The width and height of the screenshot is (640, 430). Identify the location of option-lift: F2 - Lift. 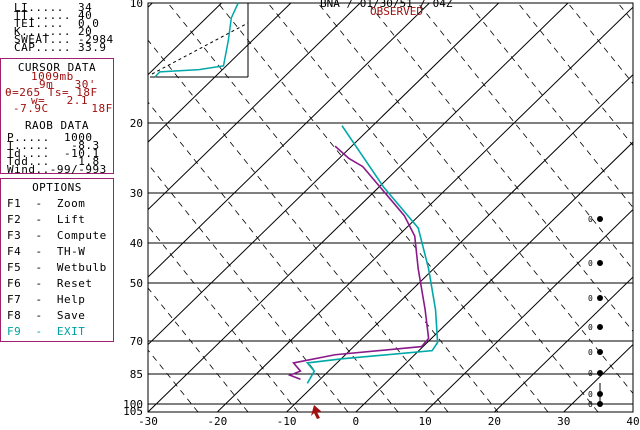
(46, 219).